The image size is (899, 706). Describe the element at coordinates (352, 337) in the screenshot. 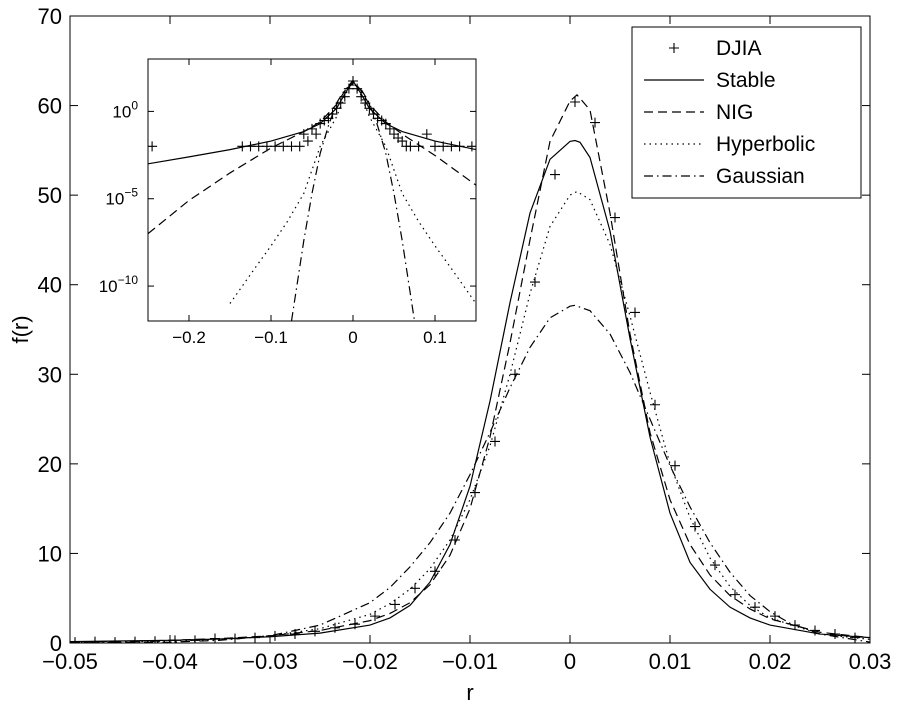

I see `inset-x-tick-label: 0` at that location.